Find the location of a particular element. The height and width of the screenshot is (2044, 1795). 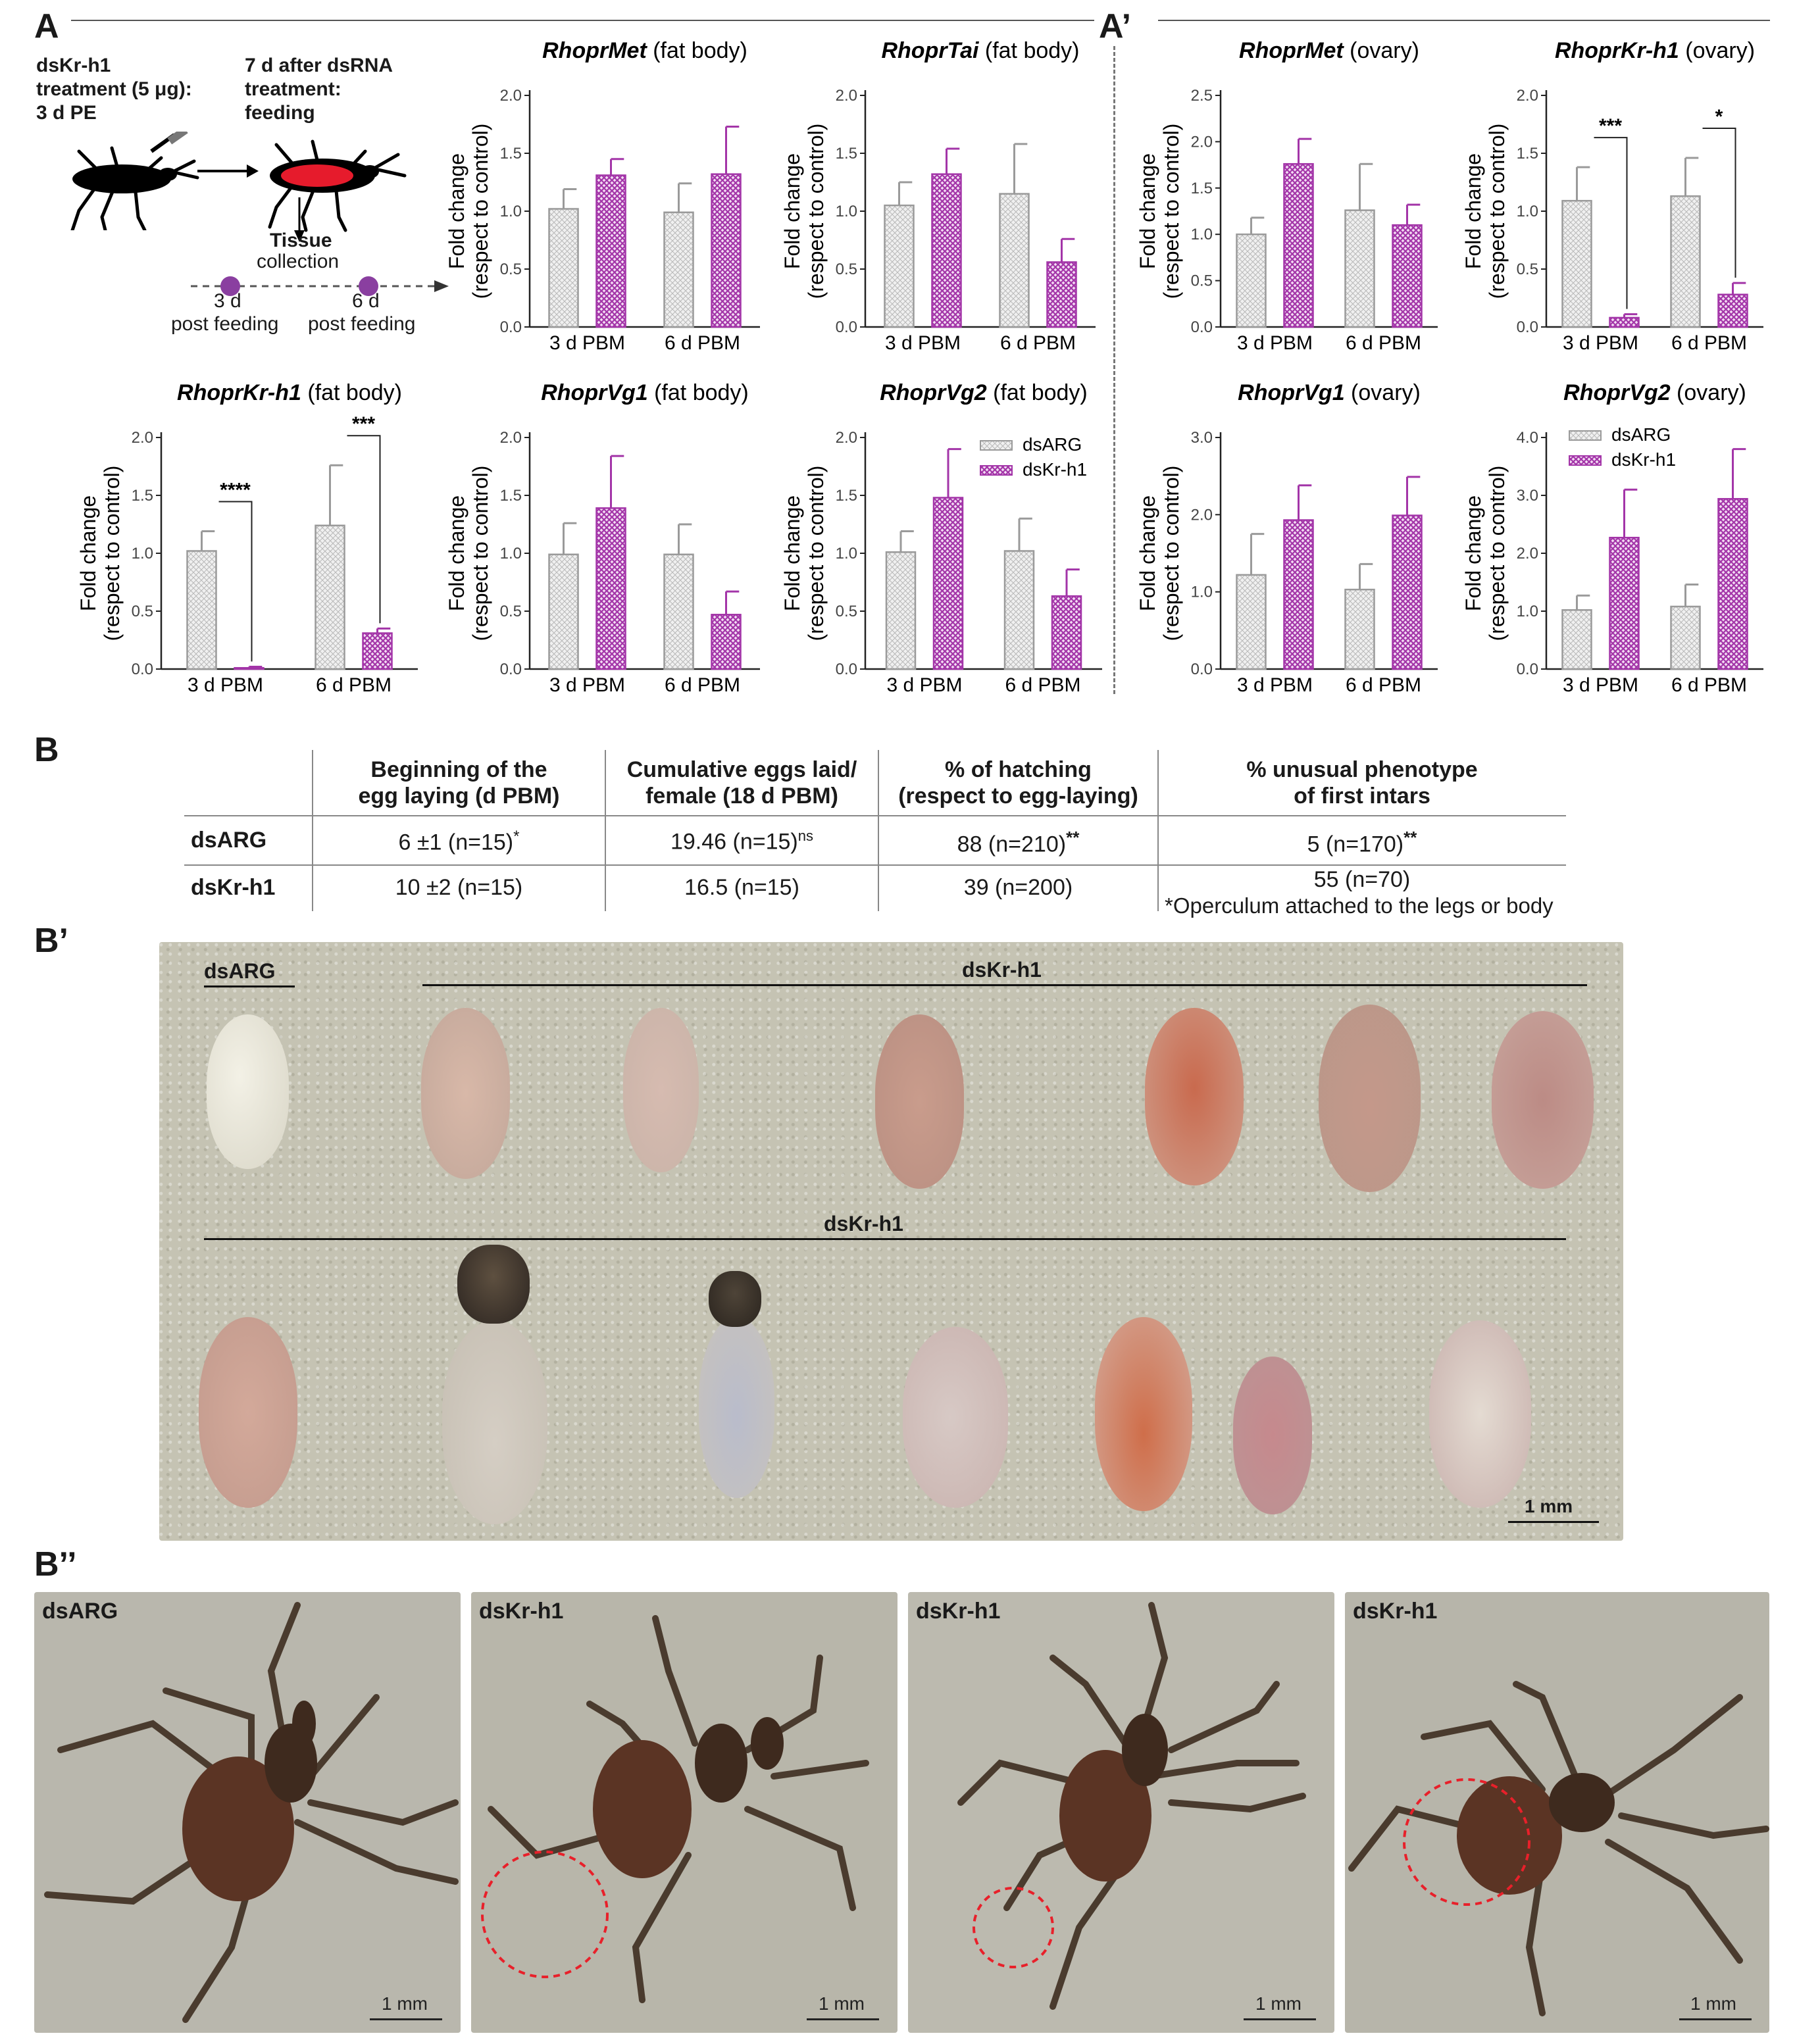

value: 5 (n=170) is located at coordinates (1355, 844).